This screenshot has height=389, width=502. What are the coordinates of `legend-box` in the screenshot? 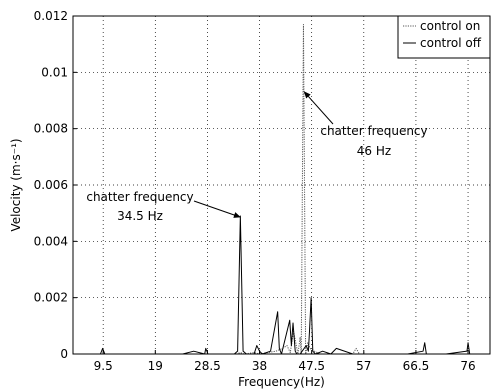 It's located at (444, 37).